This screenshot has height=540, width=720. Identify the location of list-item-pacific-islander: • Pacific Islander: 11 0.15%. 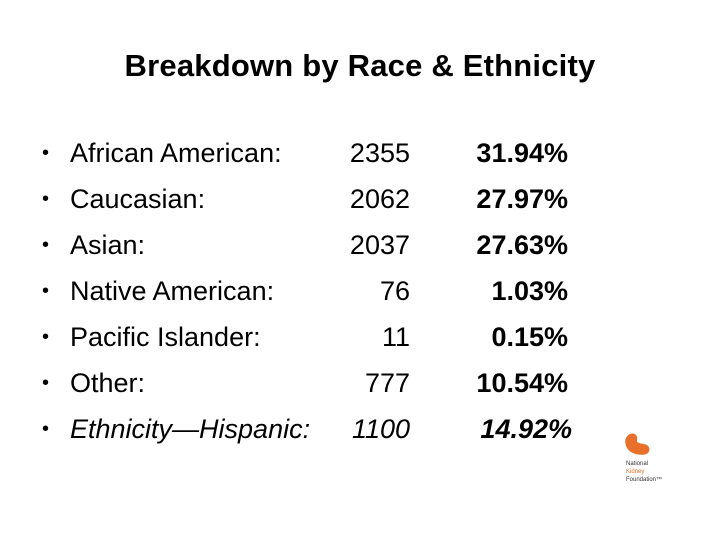
(322, 337).